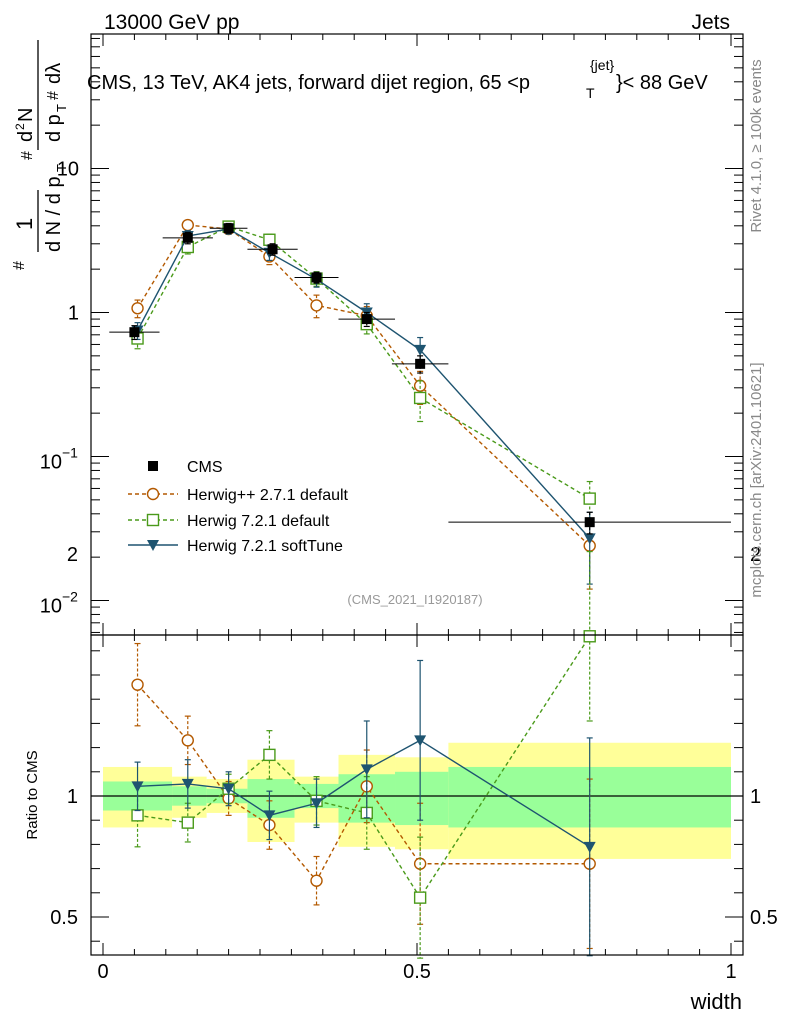 This screenshot has height=1024, width=786. What do you see at coordinates (265, 546) in the screenshot?
I see `legend-label: Herwig 7.2.1 softTune` at bounding box center [265, 546].